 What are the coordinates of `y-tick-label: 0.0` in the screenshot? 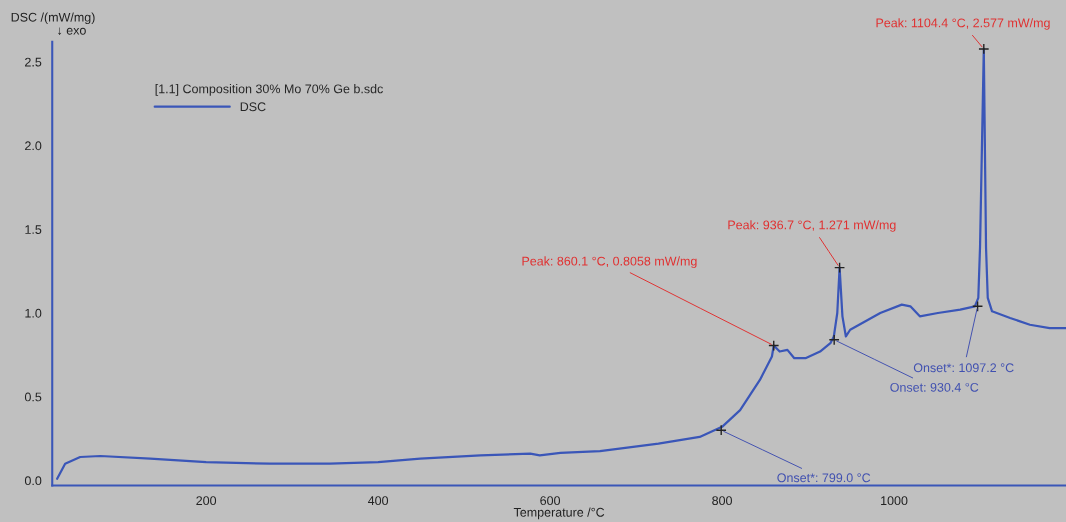 It's located at (33, 481).